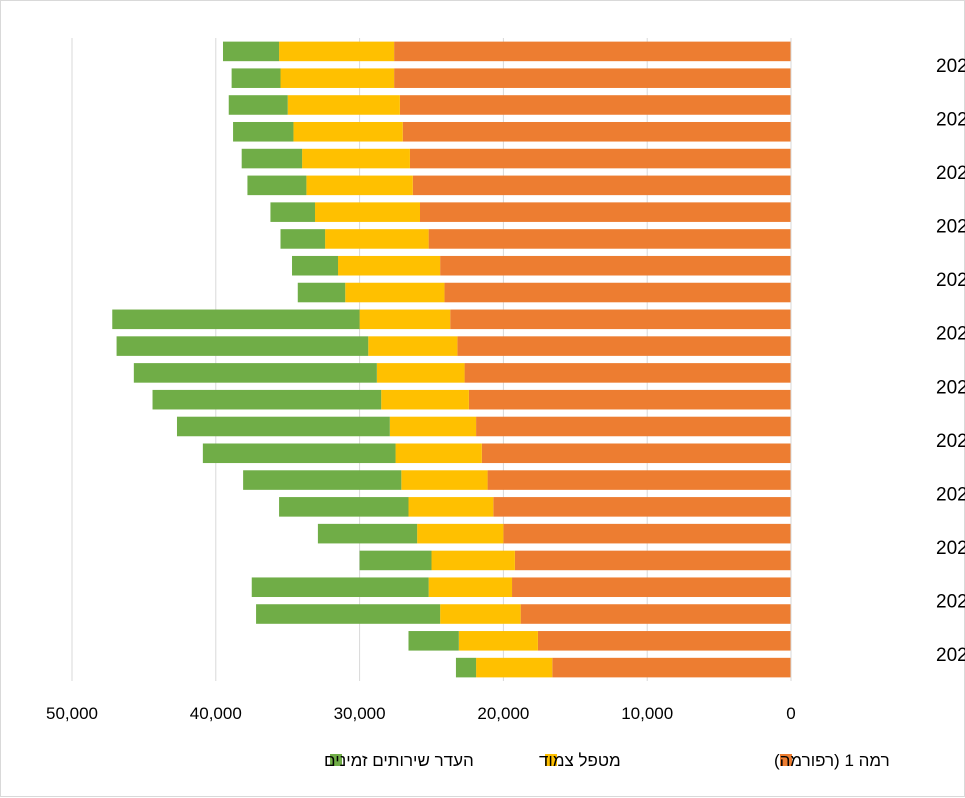 The width and height of the screenshot is (965, 798). What do you see at coordinates (503, 713) in the screenshot?
I see `x-tick-label: 20,000` at bounding box center [503, 713].